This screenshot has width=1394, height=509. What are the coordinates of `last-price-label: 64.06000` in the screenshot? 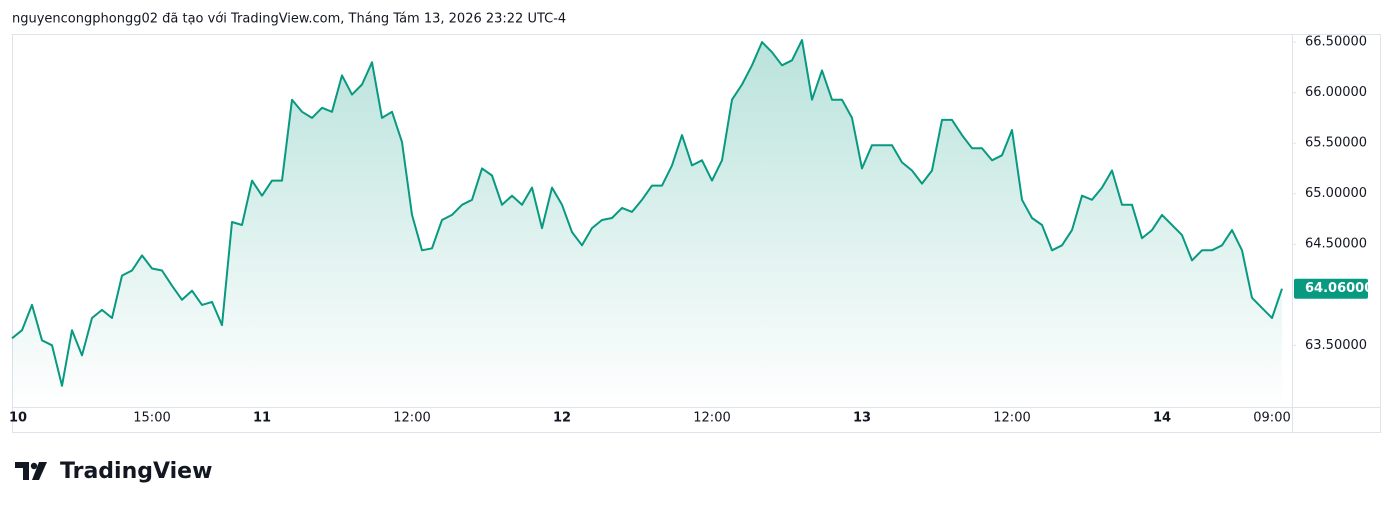 It's located at (1339, 288).